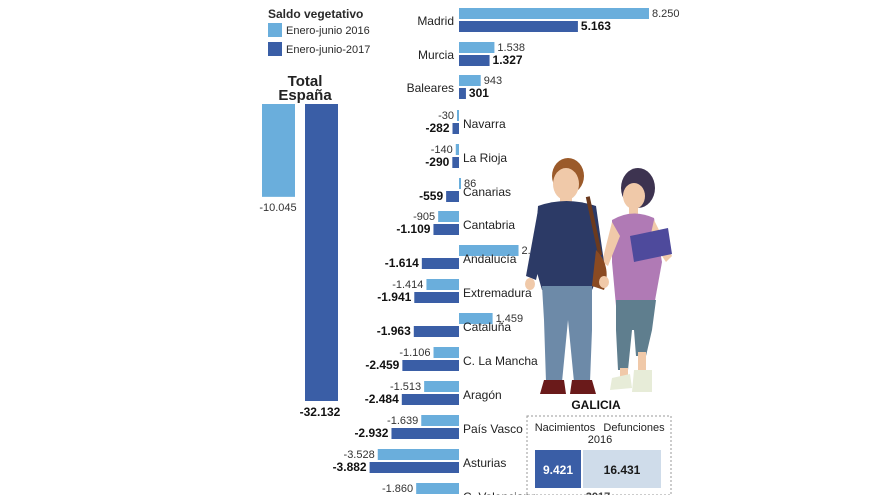 This screenshot has height=495, width=880. Describe the element at coordinates (479, 93) in the screenshot. I see `value-label-2017-baleares: 301` at that location.